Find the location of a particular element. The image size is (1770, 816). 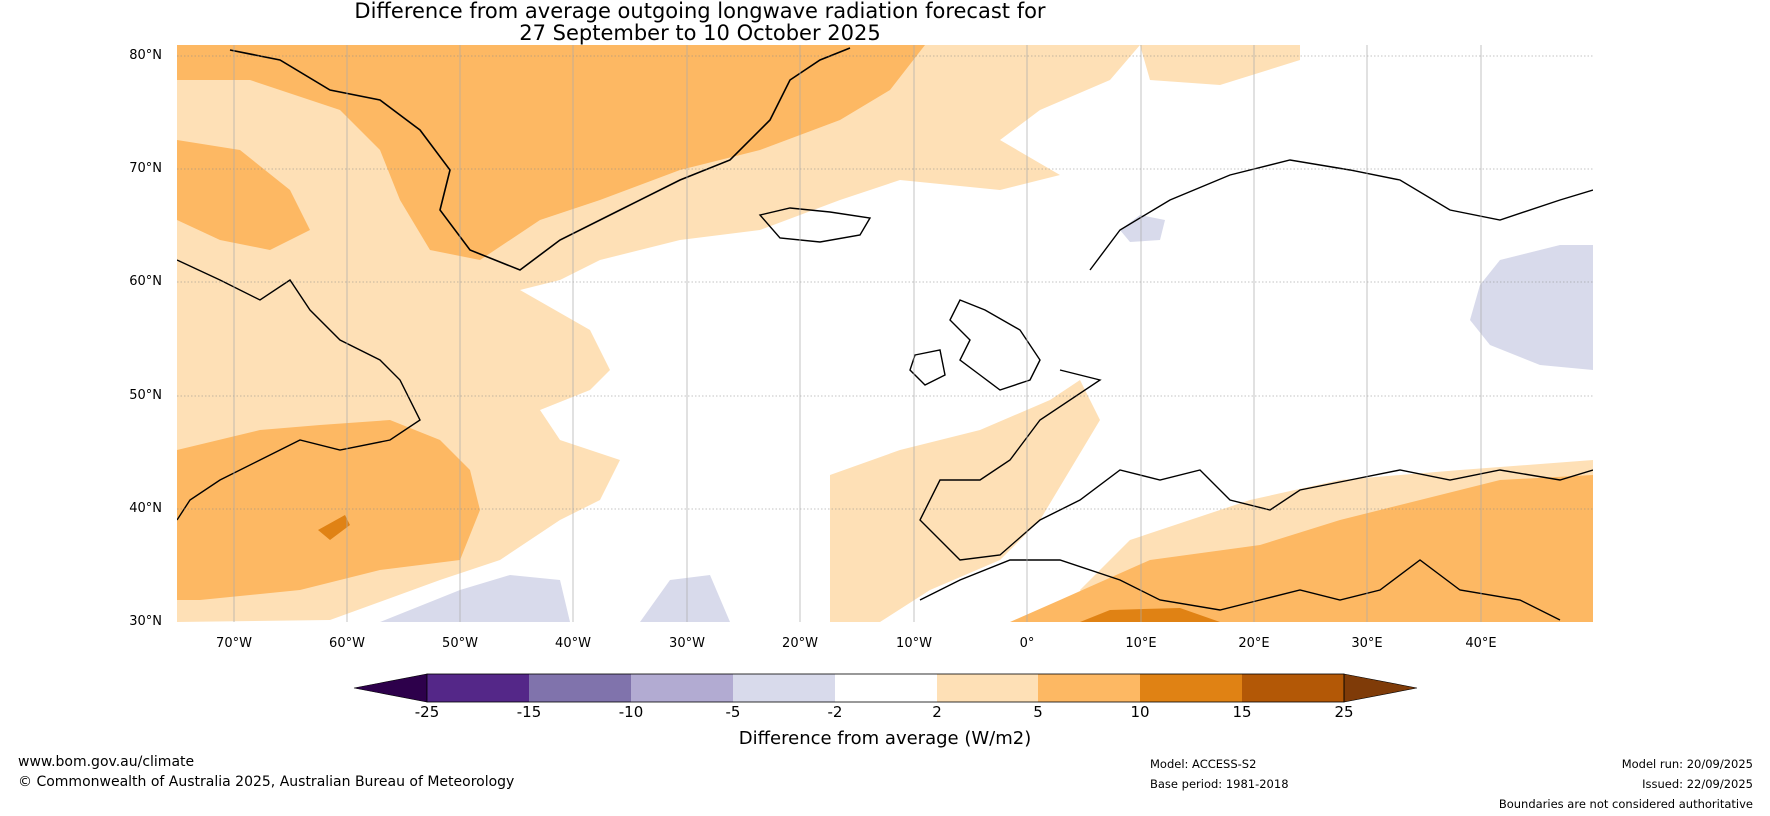

colorbar-tick: -5 is located at coordinates (733, 712).